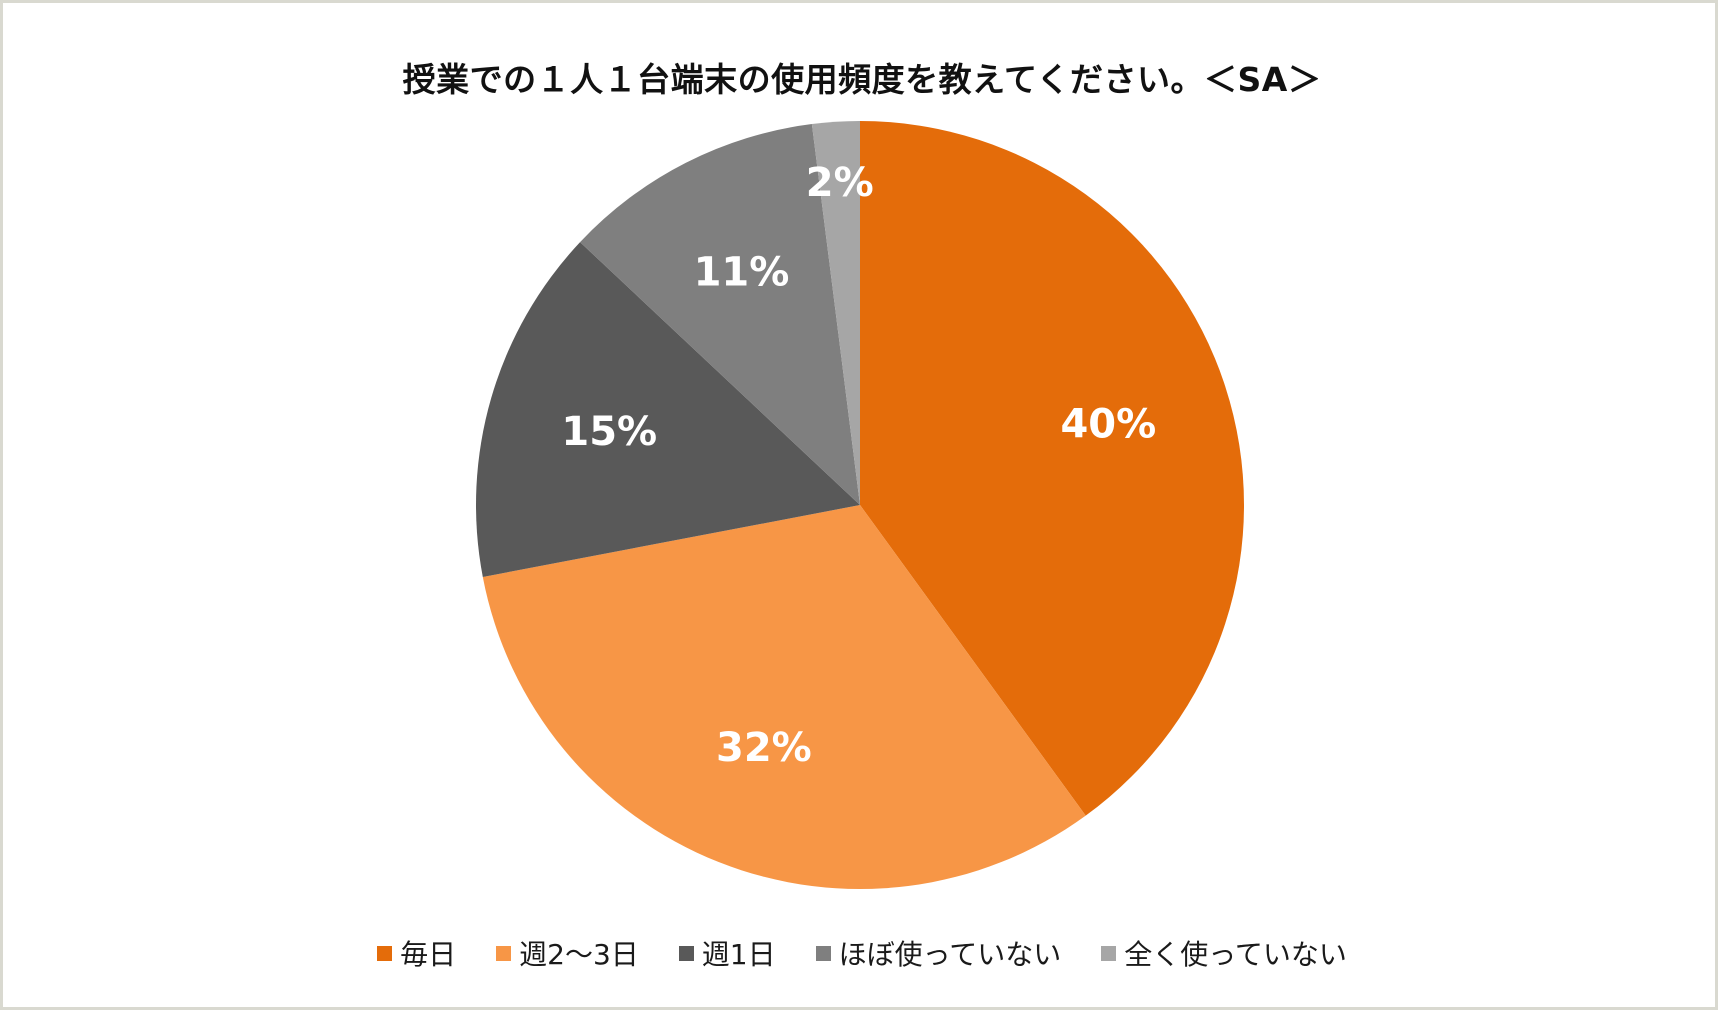 This screenshot has height=1013, width=1718. I want to click on legend-label: 毎日, so click(428, 954).